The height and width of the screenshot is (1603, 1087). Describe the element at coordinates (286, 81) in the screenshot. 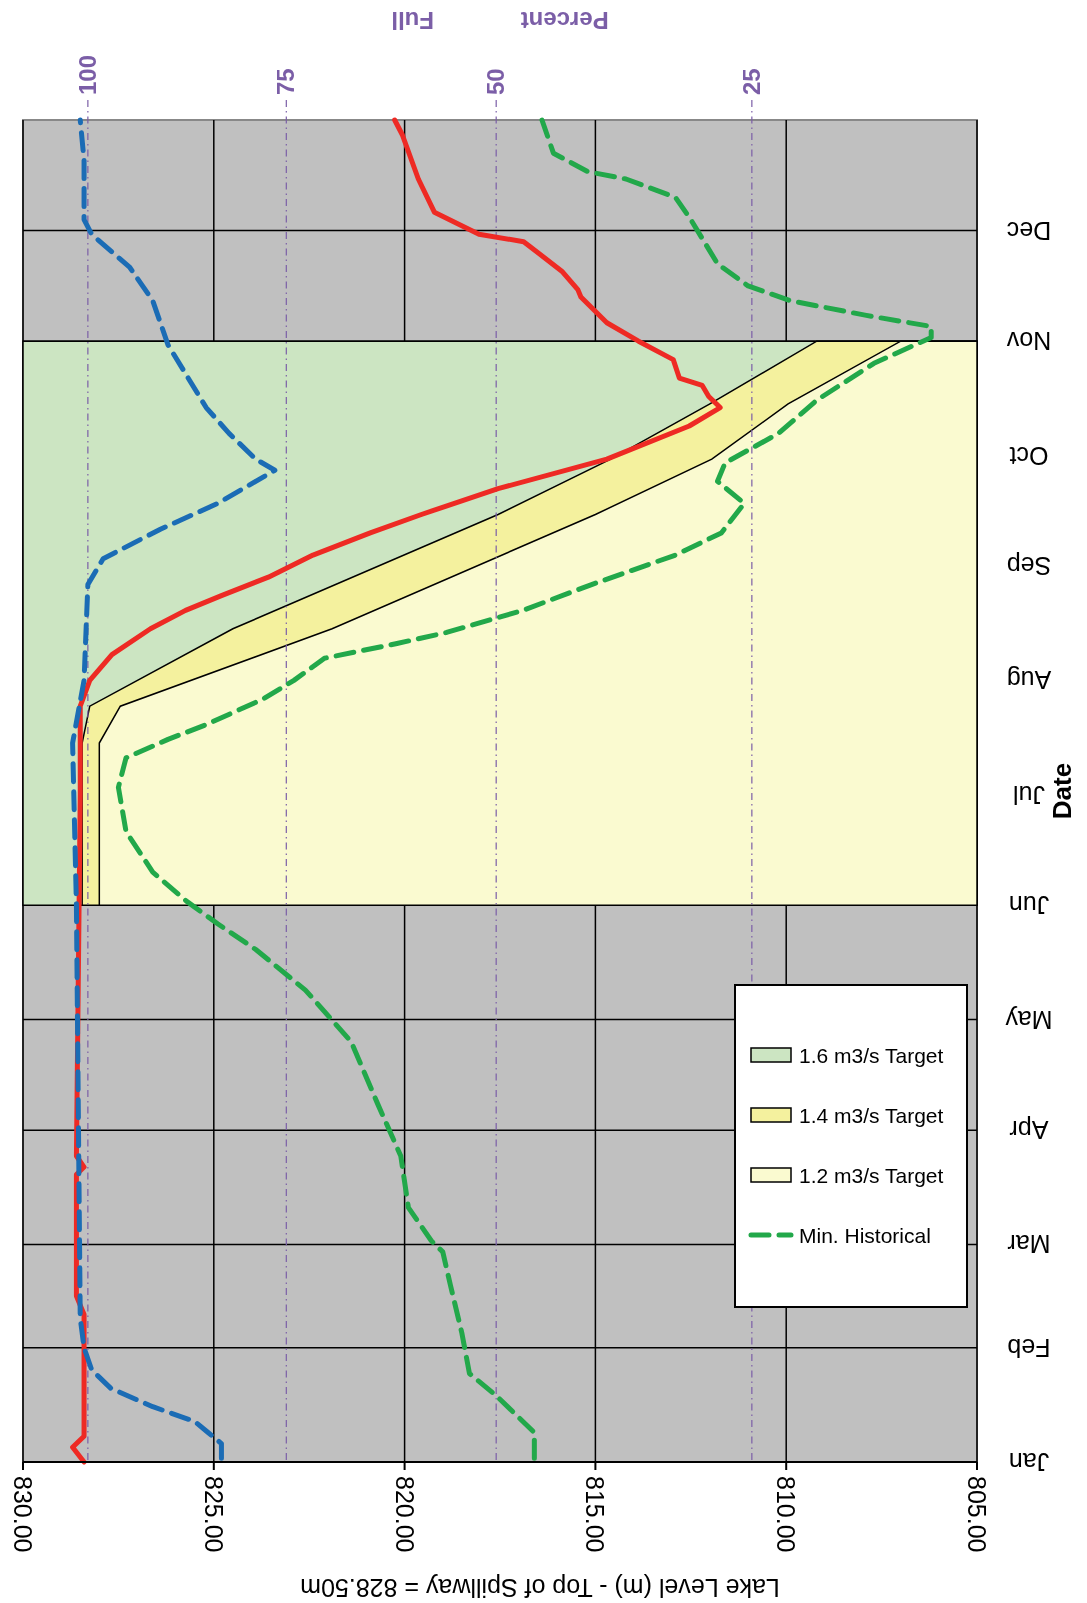

I see `text: 75` at that location.